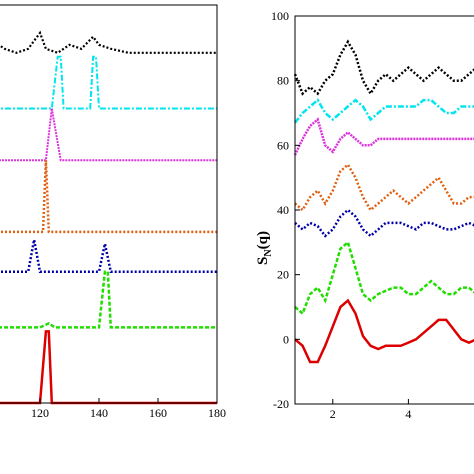  What do you see at coordinates (99, 413) in the screenshot?
I see `x-tick-label: 140` at bounding box center [99, 413].